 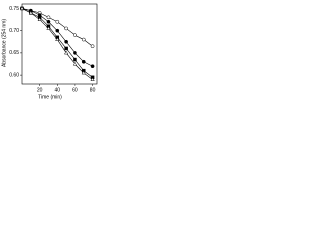 What do you see at coordinates (57, 43) in the screenshot?
I see `line` at bounding box center [57, 43].